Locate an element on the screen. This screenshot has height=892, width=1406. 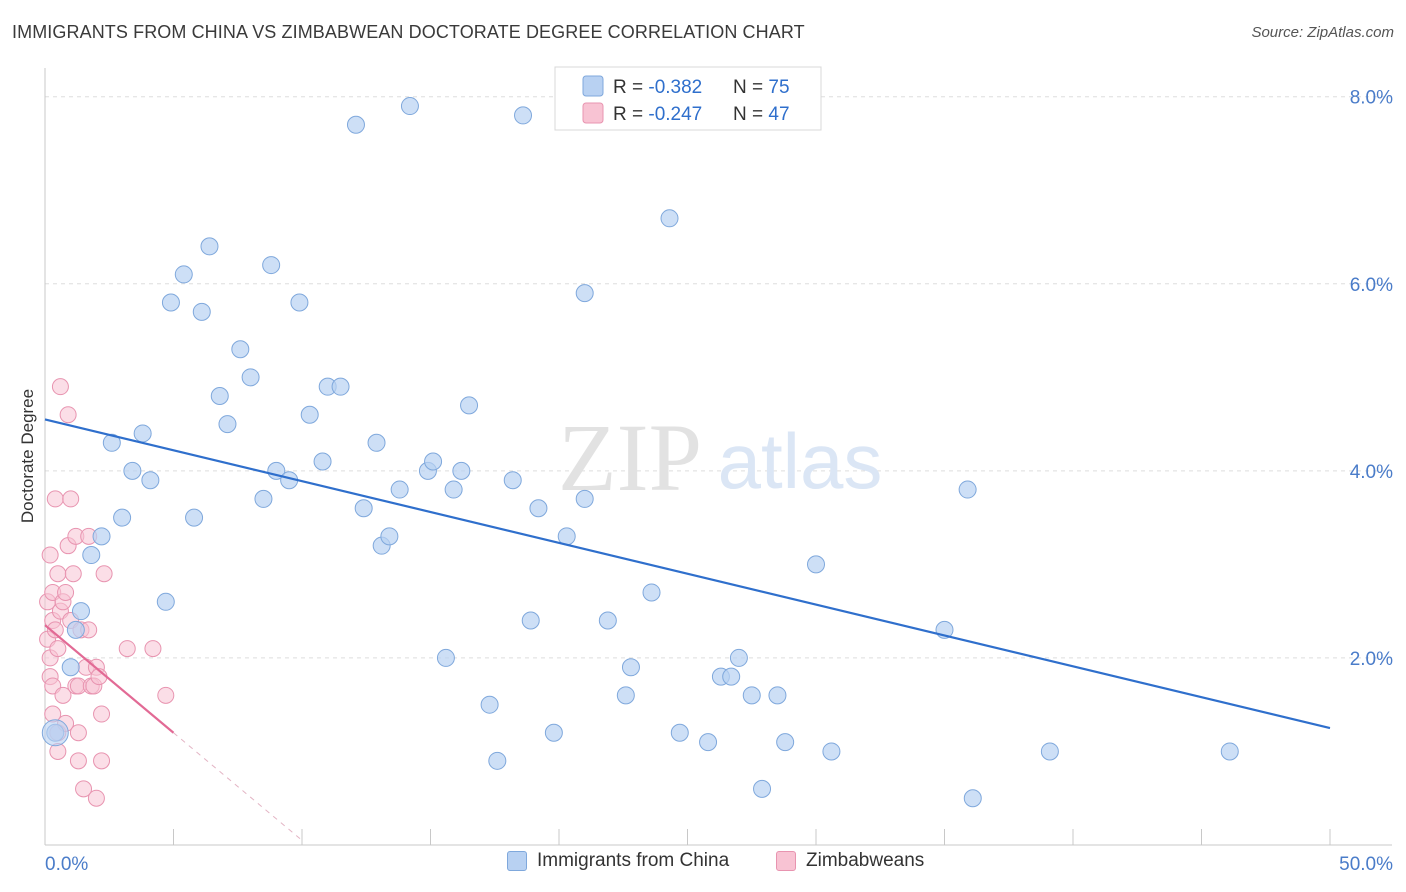
y-axis-label: Doctorate Degree is located at coordinates (27, 456).